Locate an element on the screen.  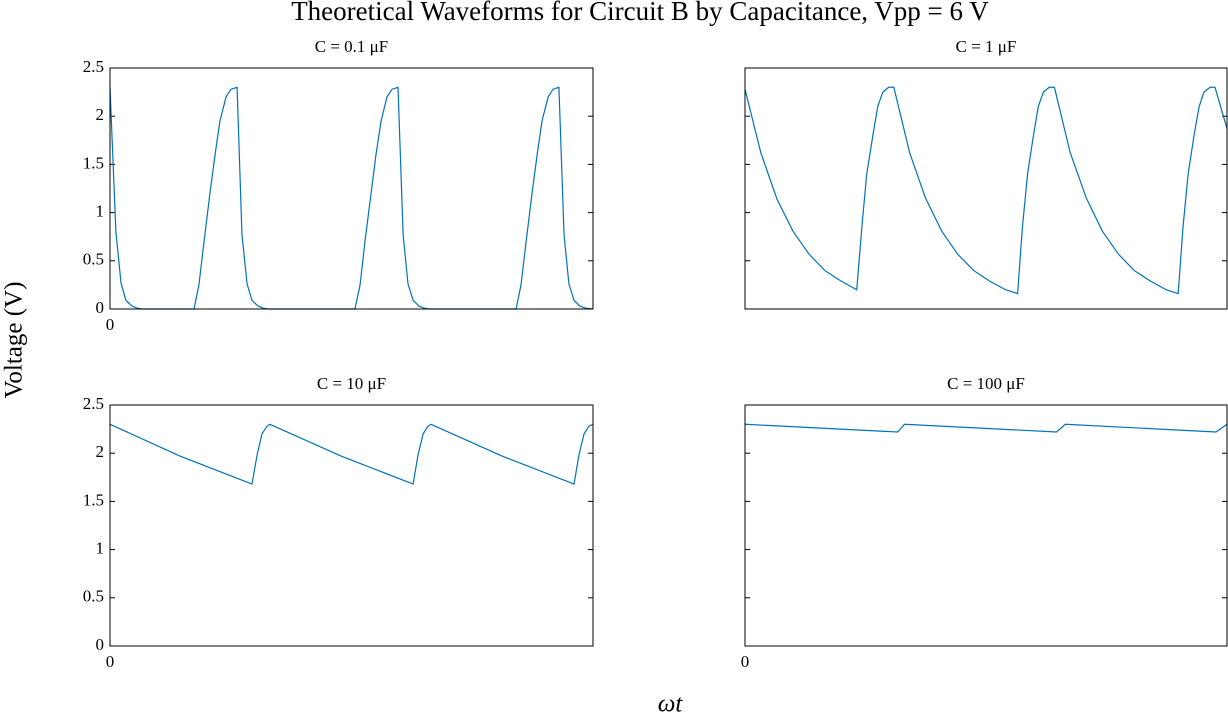
subplot-title: C = 0.1 μF is located at coordinates (352, 46).